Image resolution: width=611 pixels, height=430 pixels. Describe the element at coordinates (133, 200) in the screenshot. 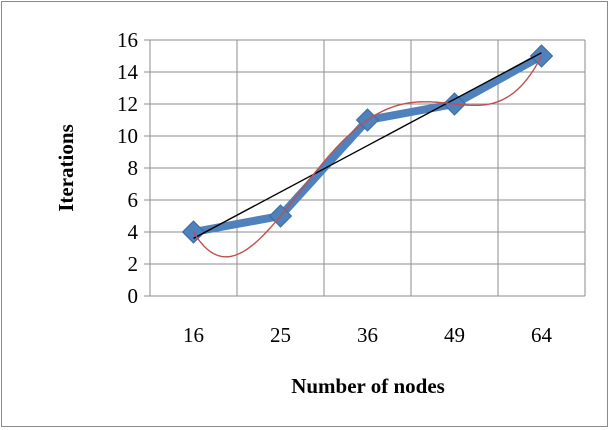

I see `y-tick-label: 6` at that location.